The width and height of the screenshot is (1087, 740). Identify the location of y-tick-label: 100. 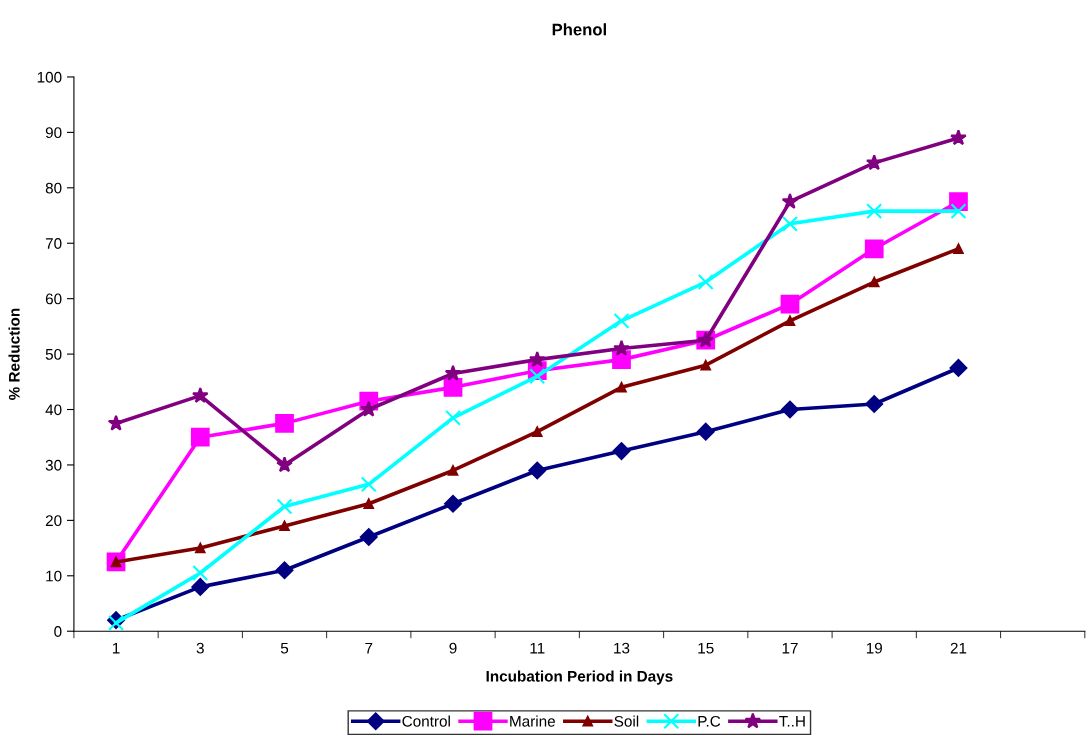
(49, 77).